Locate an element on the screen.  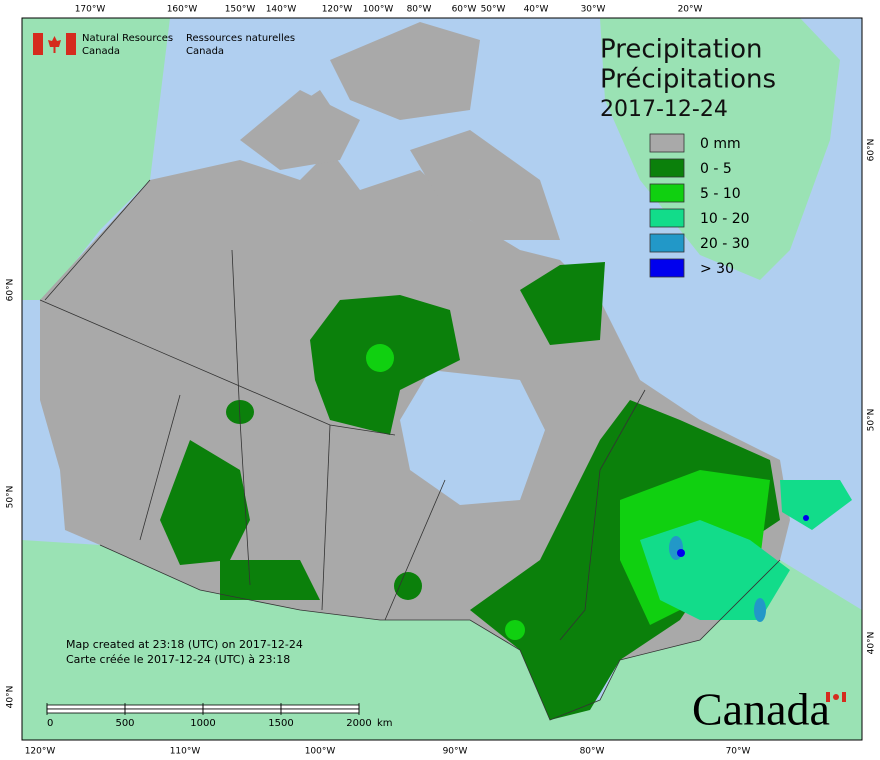
scale-label: 500 is located at coordinates (124, 723).